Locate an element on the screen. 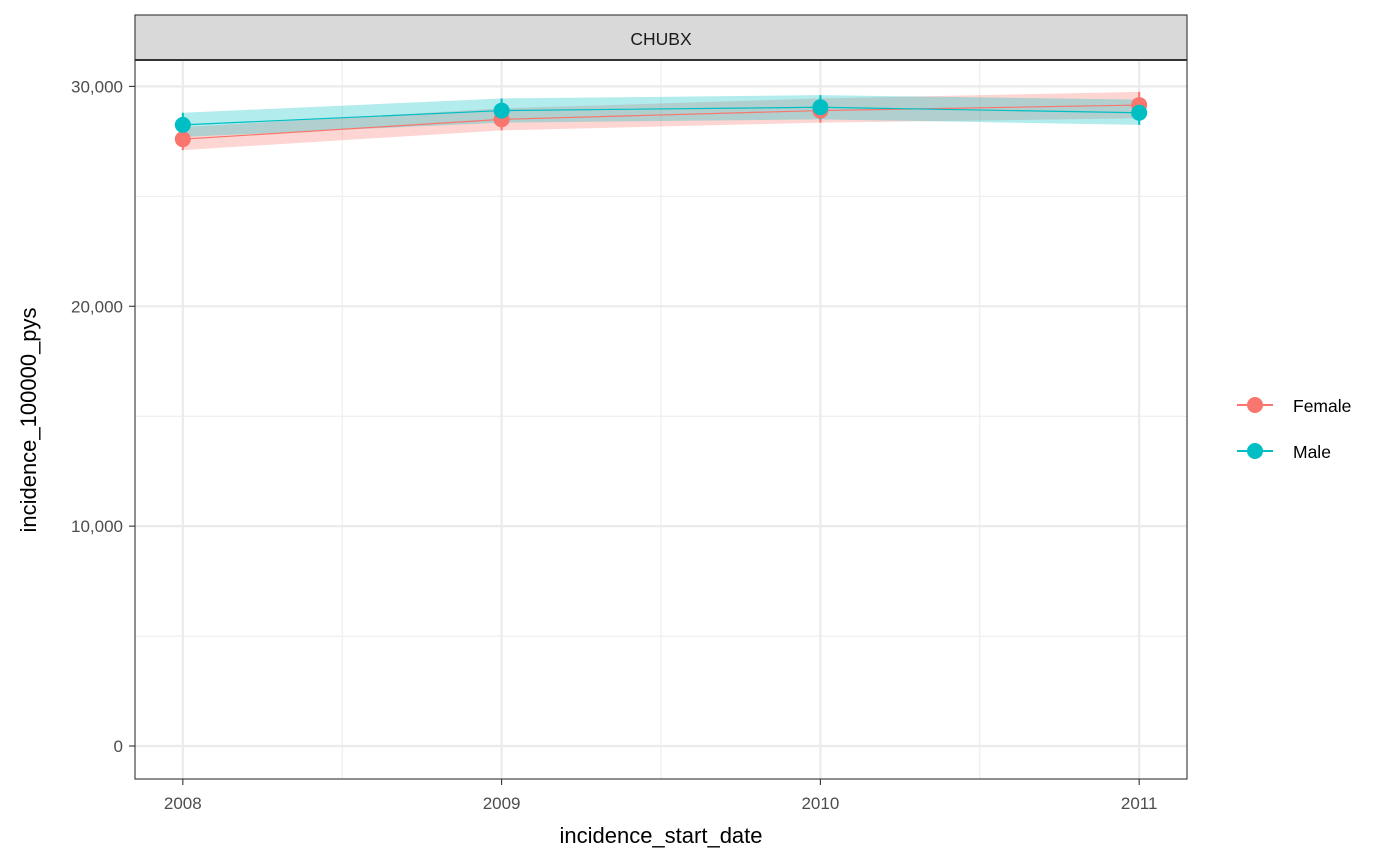  facet-strip is located at coordinates (661, 37).